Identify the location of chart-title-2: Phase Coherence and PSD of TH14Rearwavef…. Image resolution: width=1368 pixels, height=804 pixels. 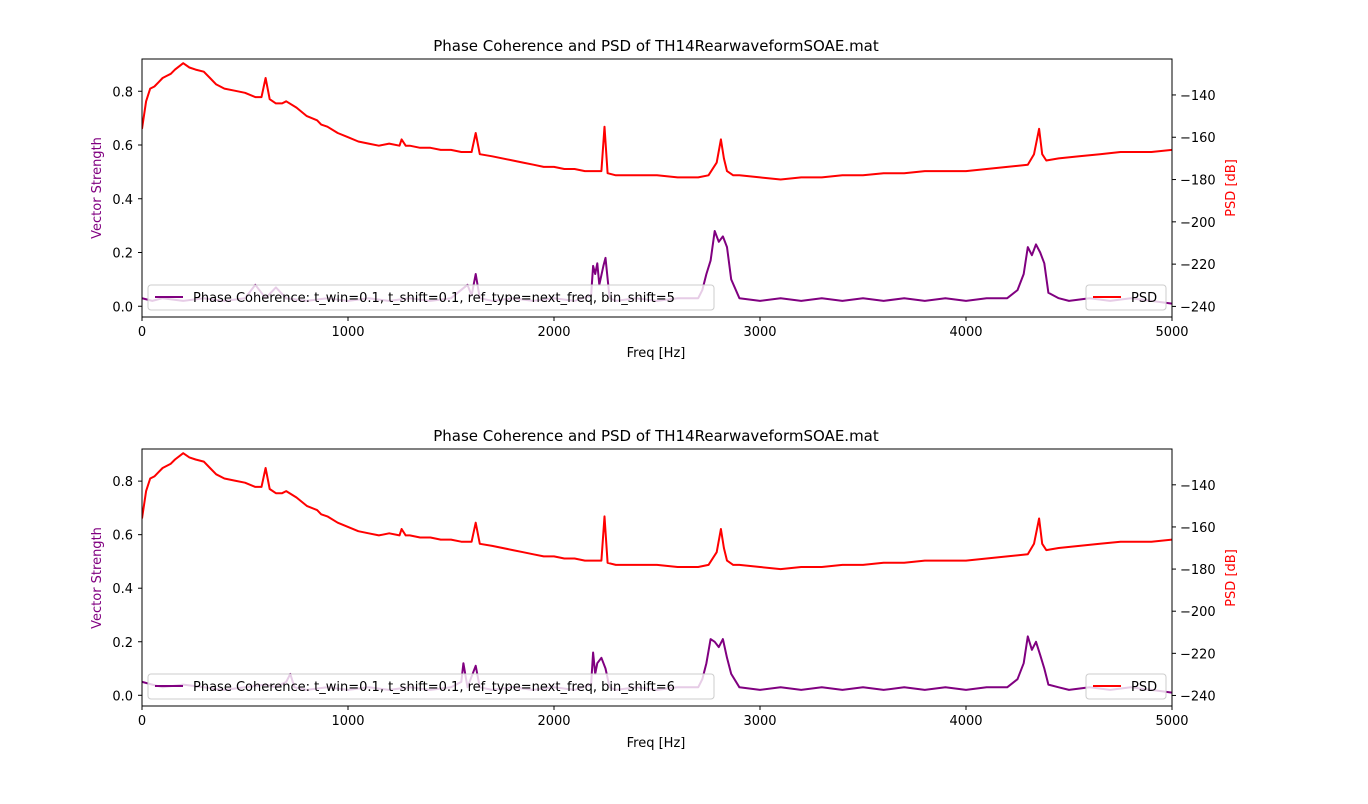
(656, 436).